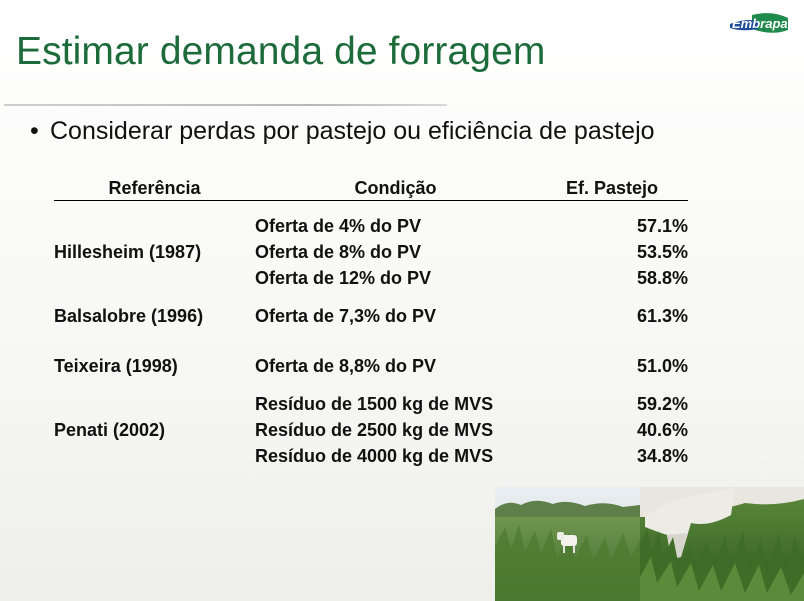 This screenshot has height=601, width=804. I want to click on table-row: Resíduo de 2500 kg de MVS 40.6%, so click(371, 430).